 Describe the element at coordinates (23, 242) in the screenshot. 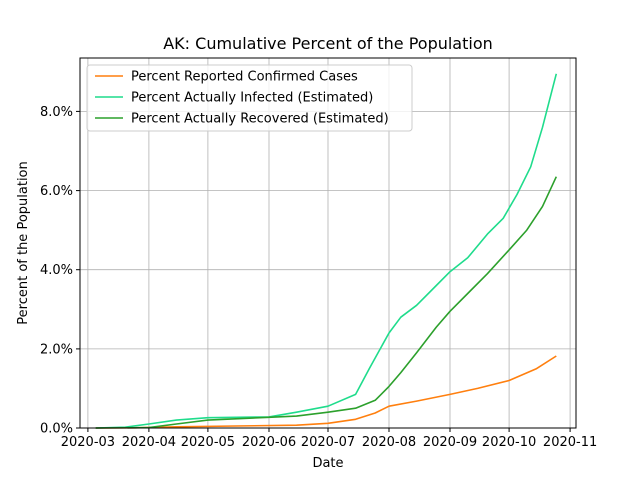

I see `y-axis-label: Percent of the Population` at that location.